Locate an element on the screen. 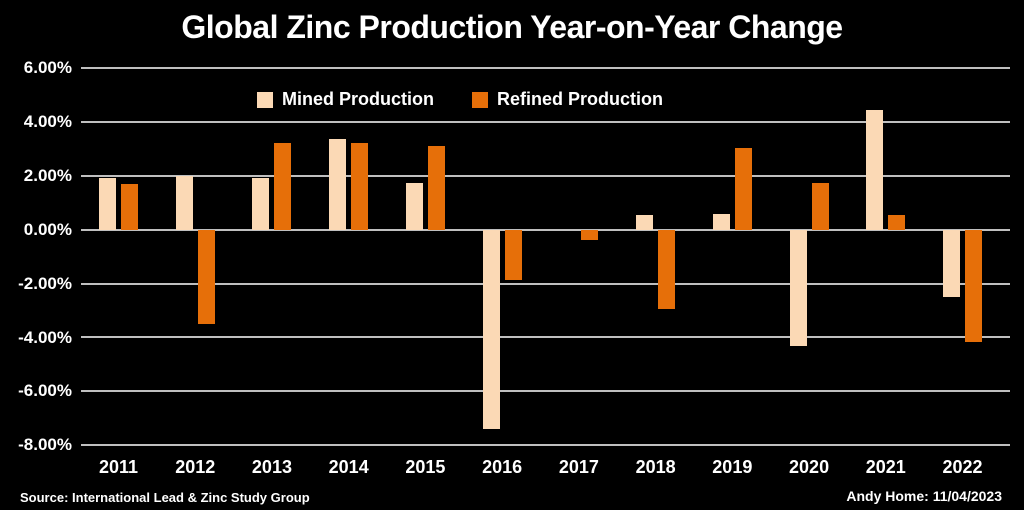  gridline-neg2pct is located at coordinates (545, 283).